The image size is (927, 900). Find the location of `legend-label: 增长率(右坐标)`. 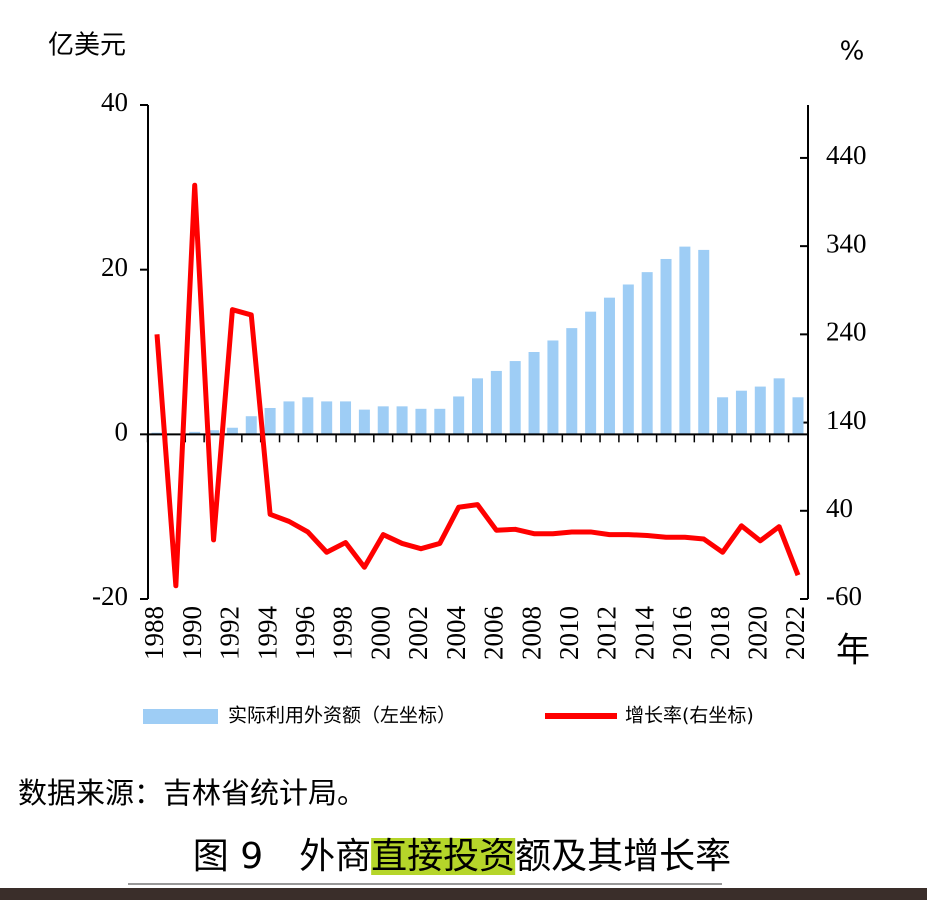

legend-label: 增长率(右坐标) is located at coordinates (689, 716).